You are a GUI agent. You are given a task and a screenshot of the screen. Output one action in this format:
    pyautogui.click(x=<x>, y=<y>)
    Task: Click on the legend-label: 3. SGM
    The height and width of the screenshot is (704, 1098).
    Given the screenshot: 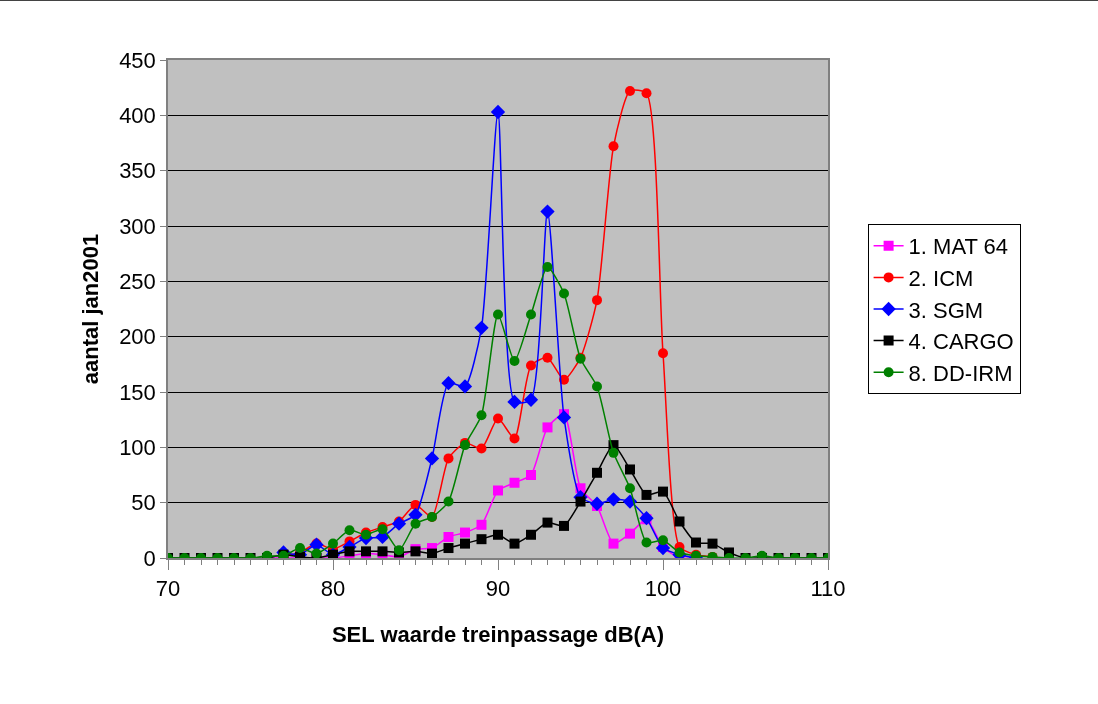 What is the action you would take?
    pyautogui.click(x=946, y=310)
    